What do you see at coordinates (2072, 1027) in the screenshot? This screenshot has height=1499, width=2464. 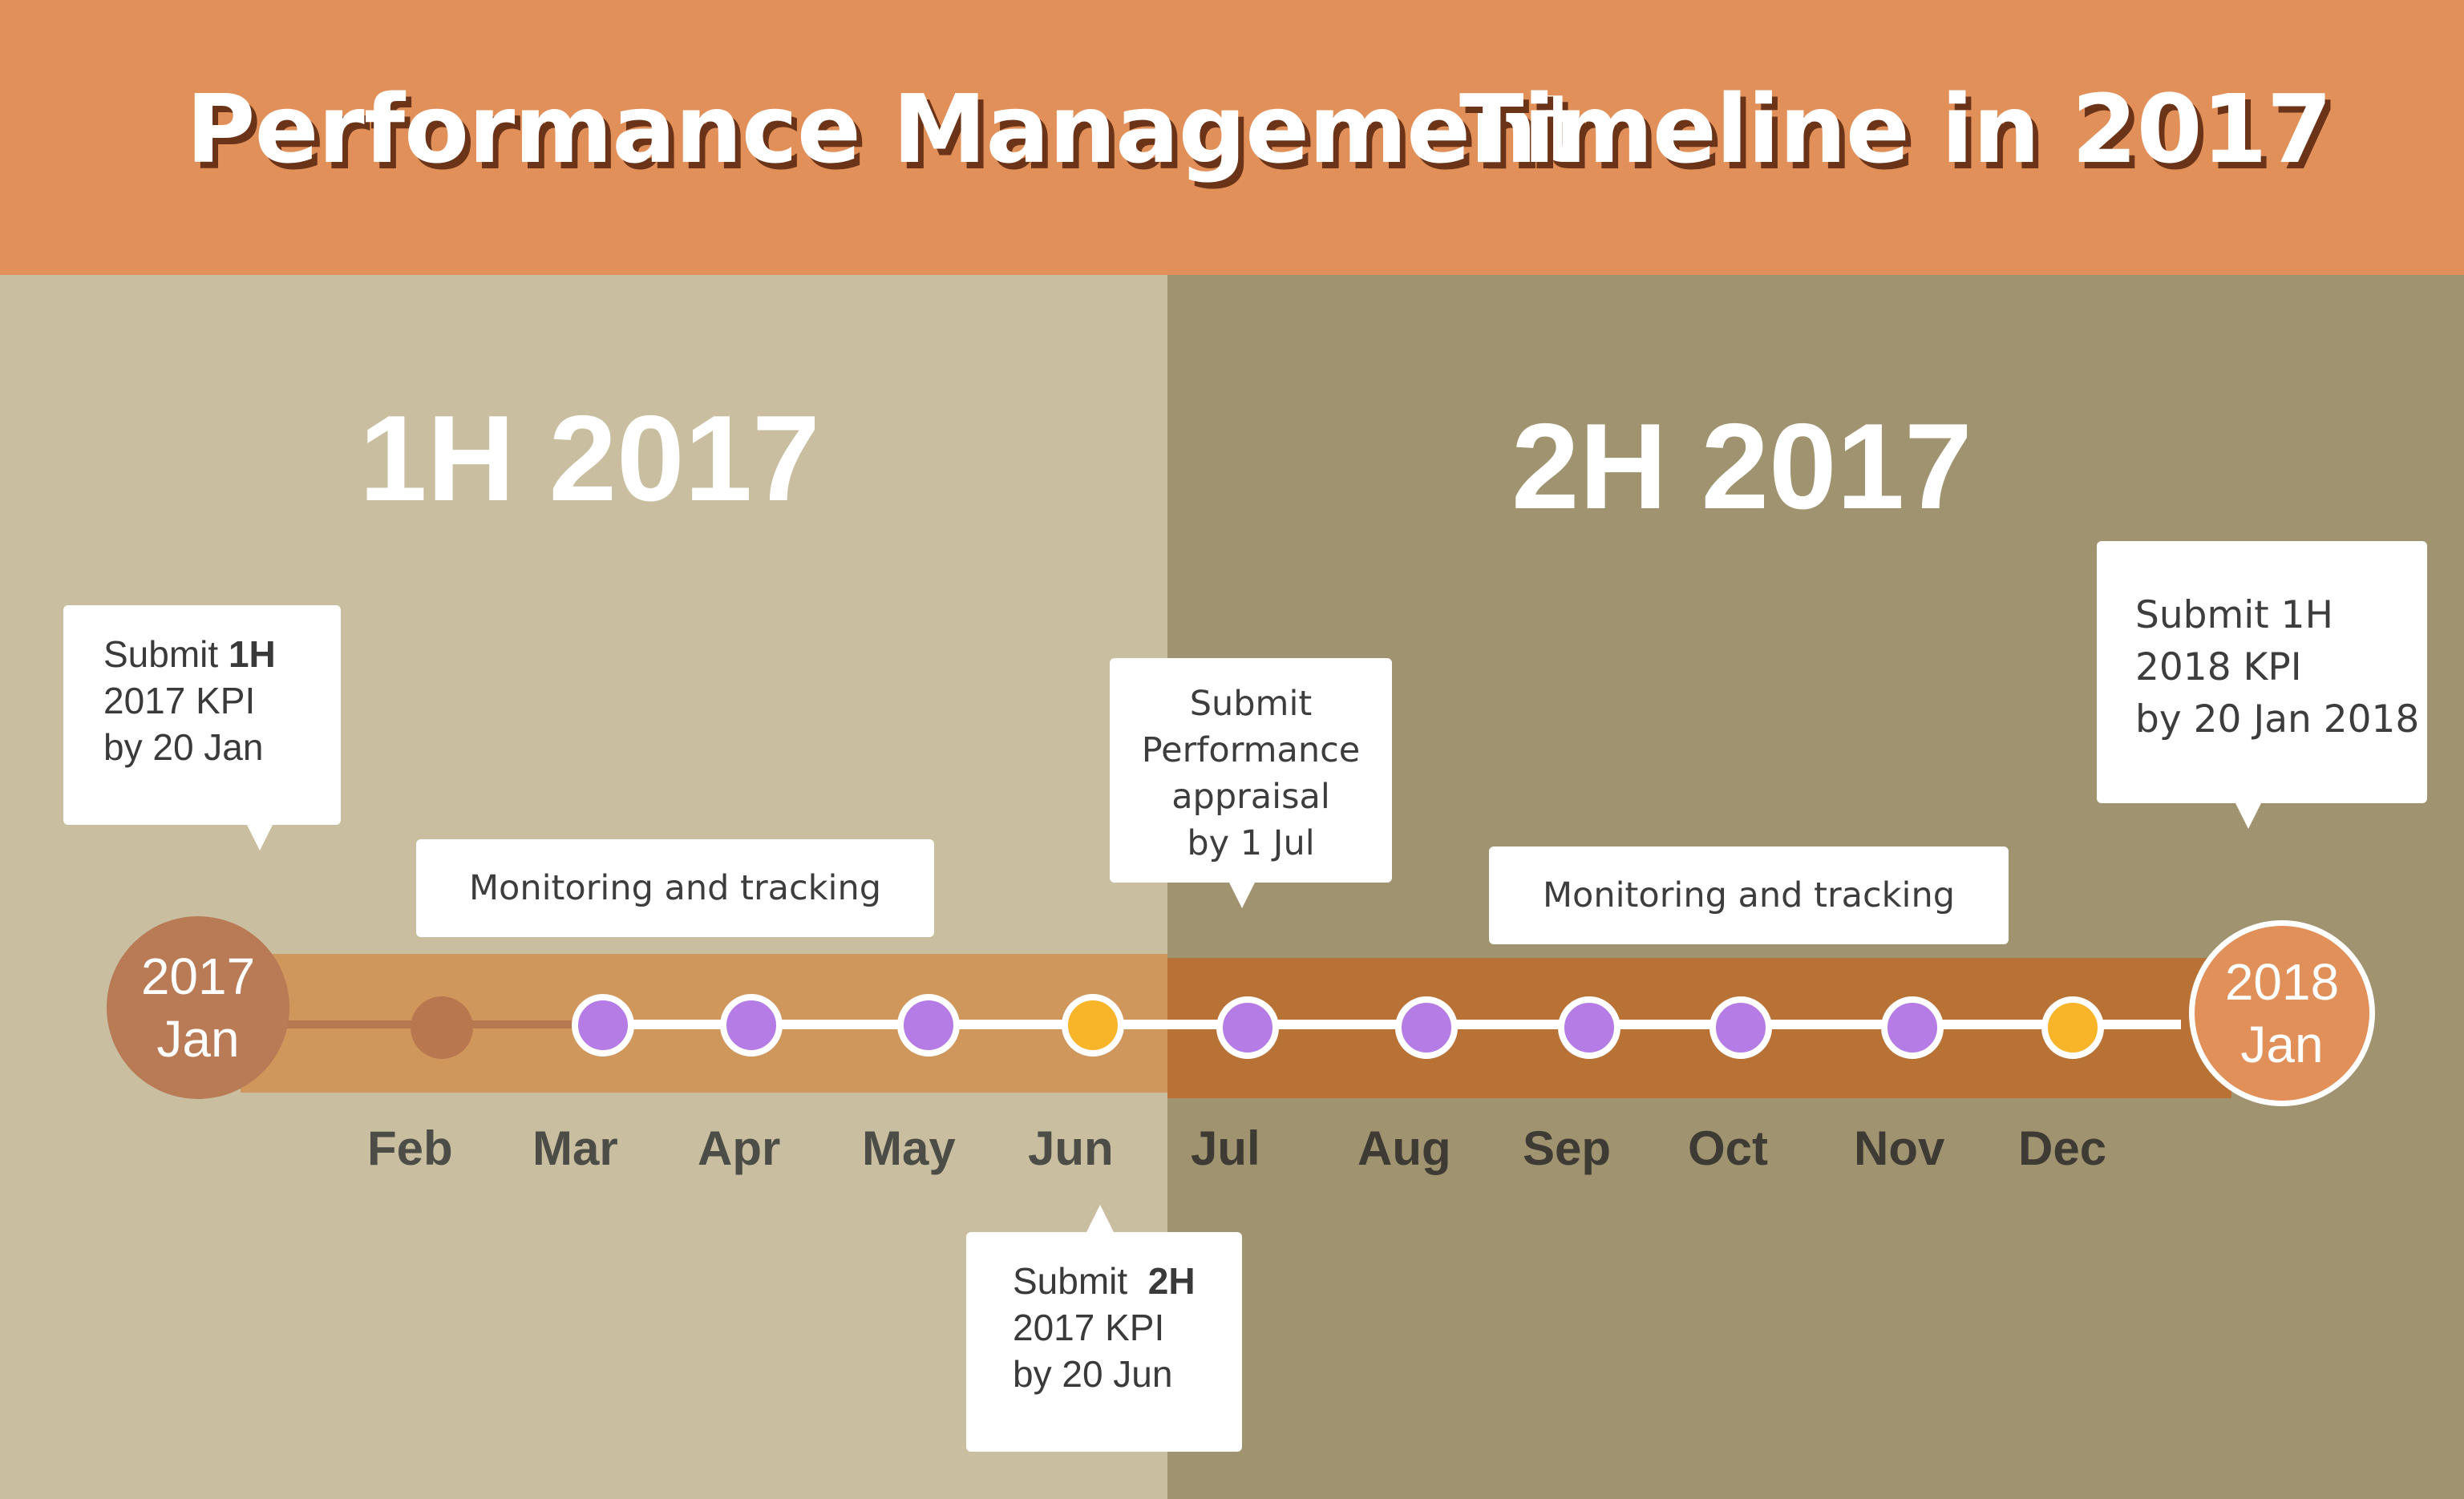 I see `milestone-dot-dec` at bounding box center [2072, 1027].